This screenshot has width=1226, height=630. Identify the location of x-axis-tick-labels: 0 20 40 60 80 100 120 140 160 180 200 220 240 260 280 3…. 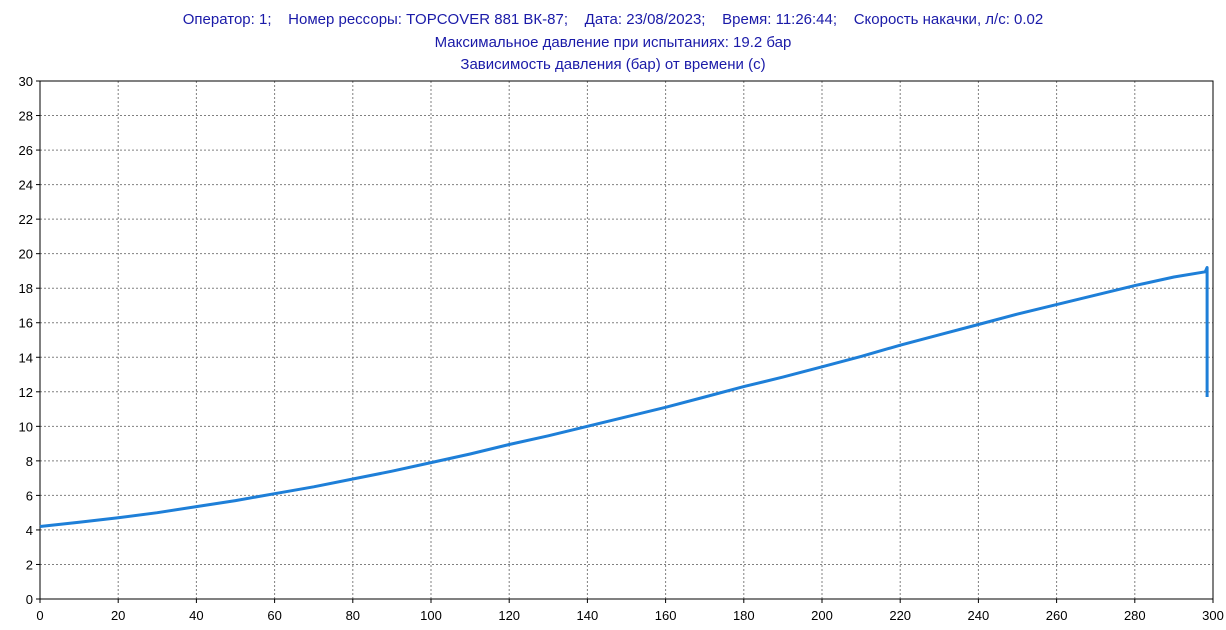
(629, 615).